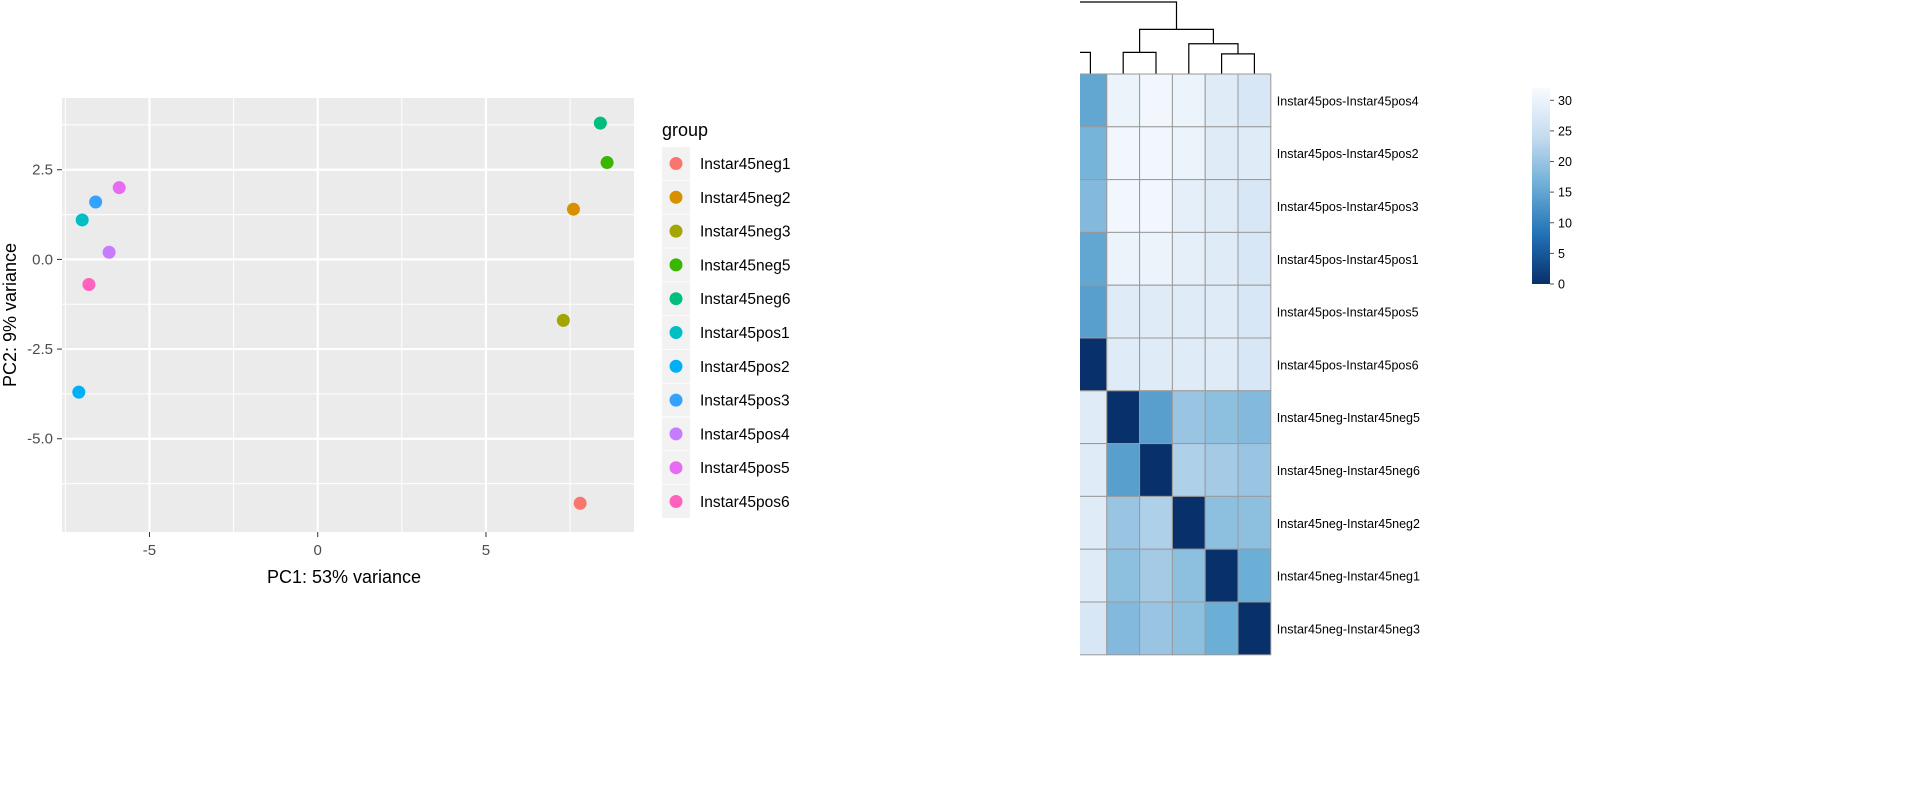 The width and height of the screenshot is (1926, 808). What do you see at coordinates (1565, 131) in the screenshot?
I see `colorbar-tick-label: 25` at bounding box center [1565, 131].